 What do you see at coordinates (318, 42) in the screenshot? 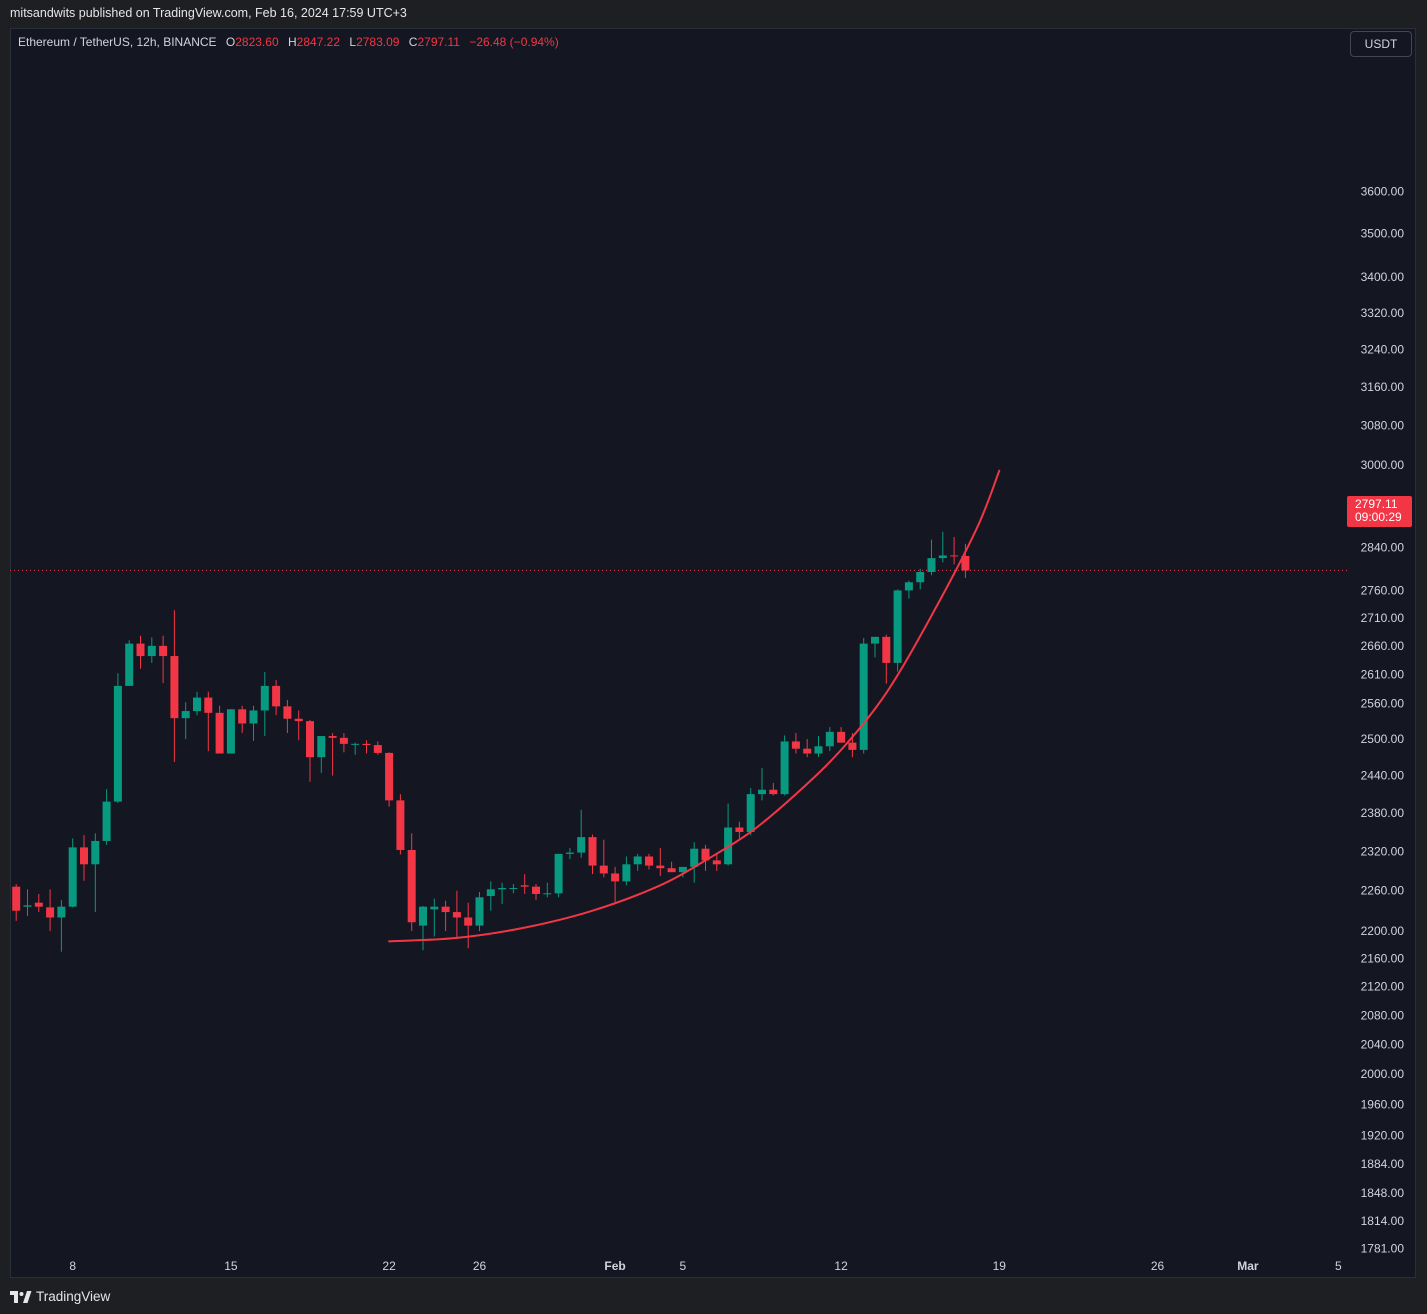
I see `high-value: 2847.22` at bounding box center [318, 42].